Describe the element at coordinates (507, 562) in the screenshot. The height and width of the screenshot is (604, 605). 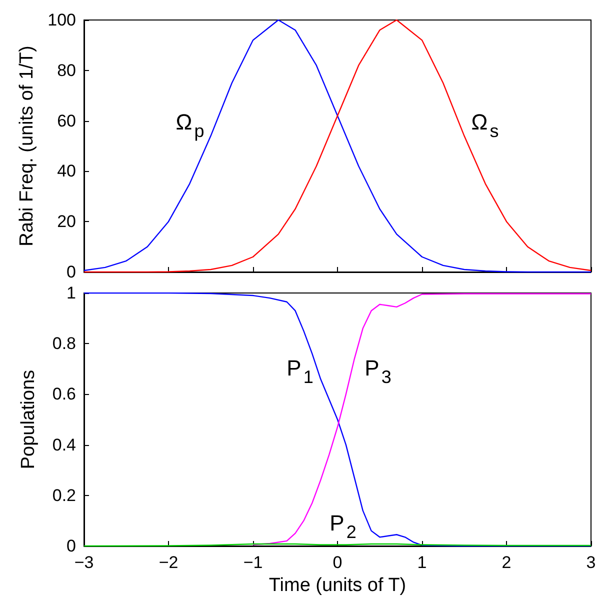
I see `x-tick-label: 2` at that location.